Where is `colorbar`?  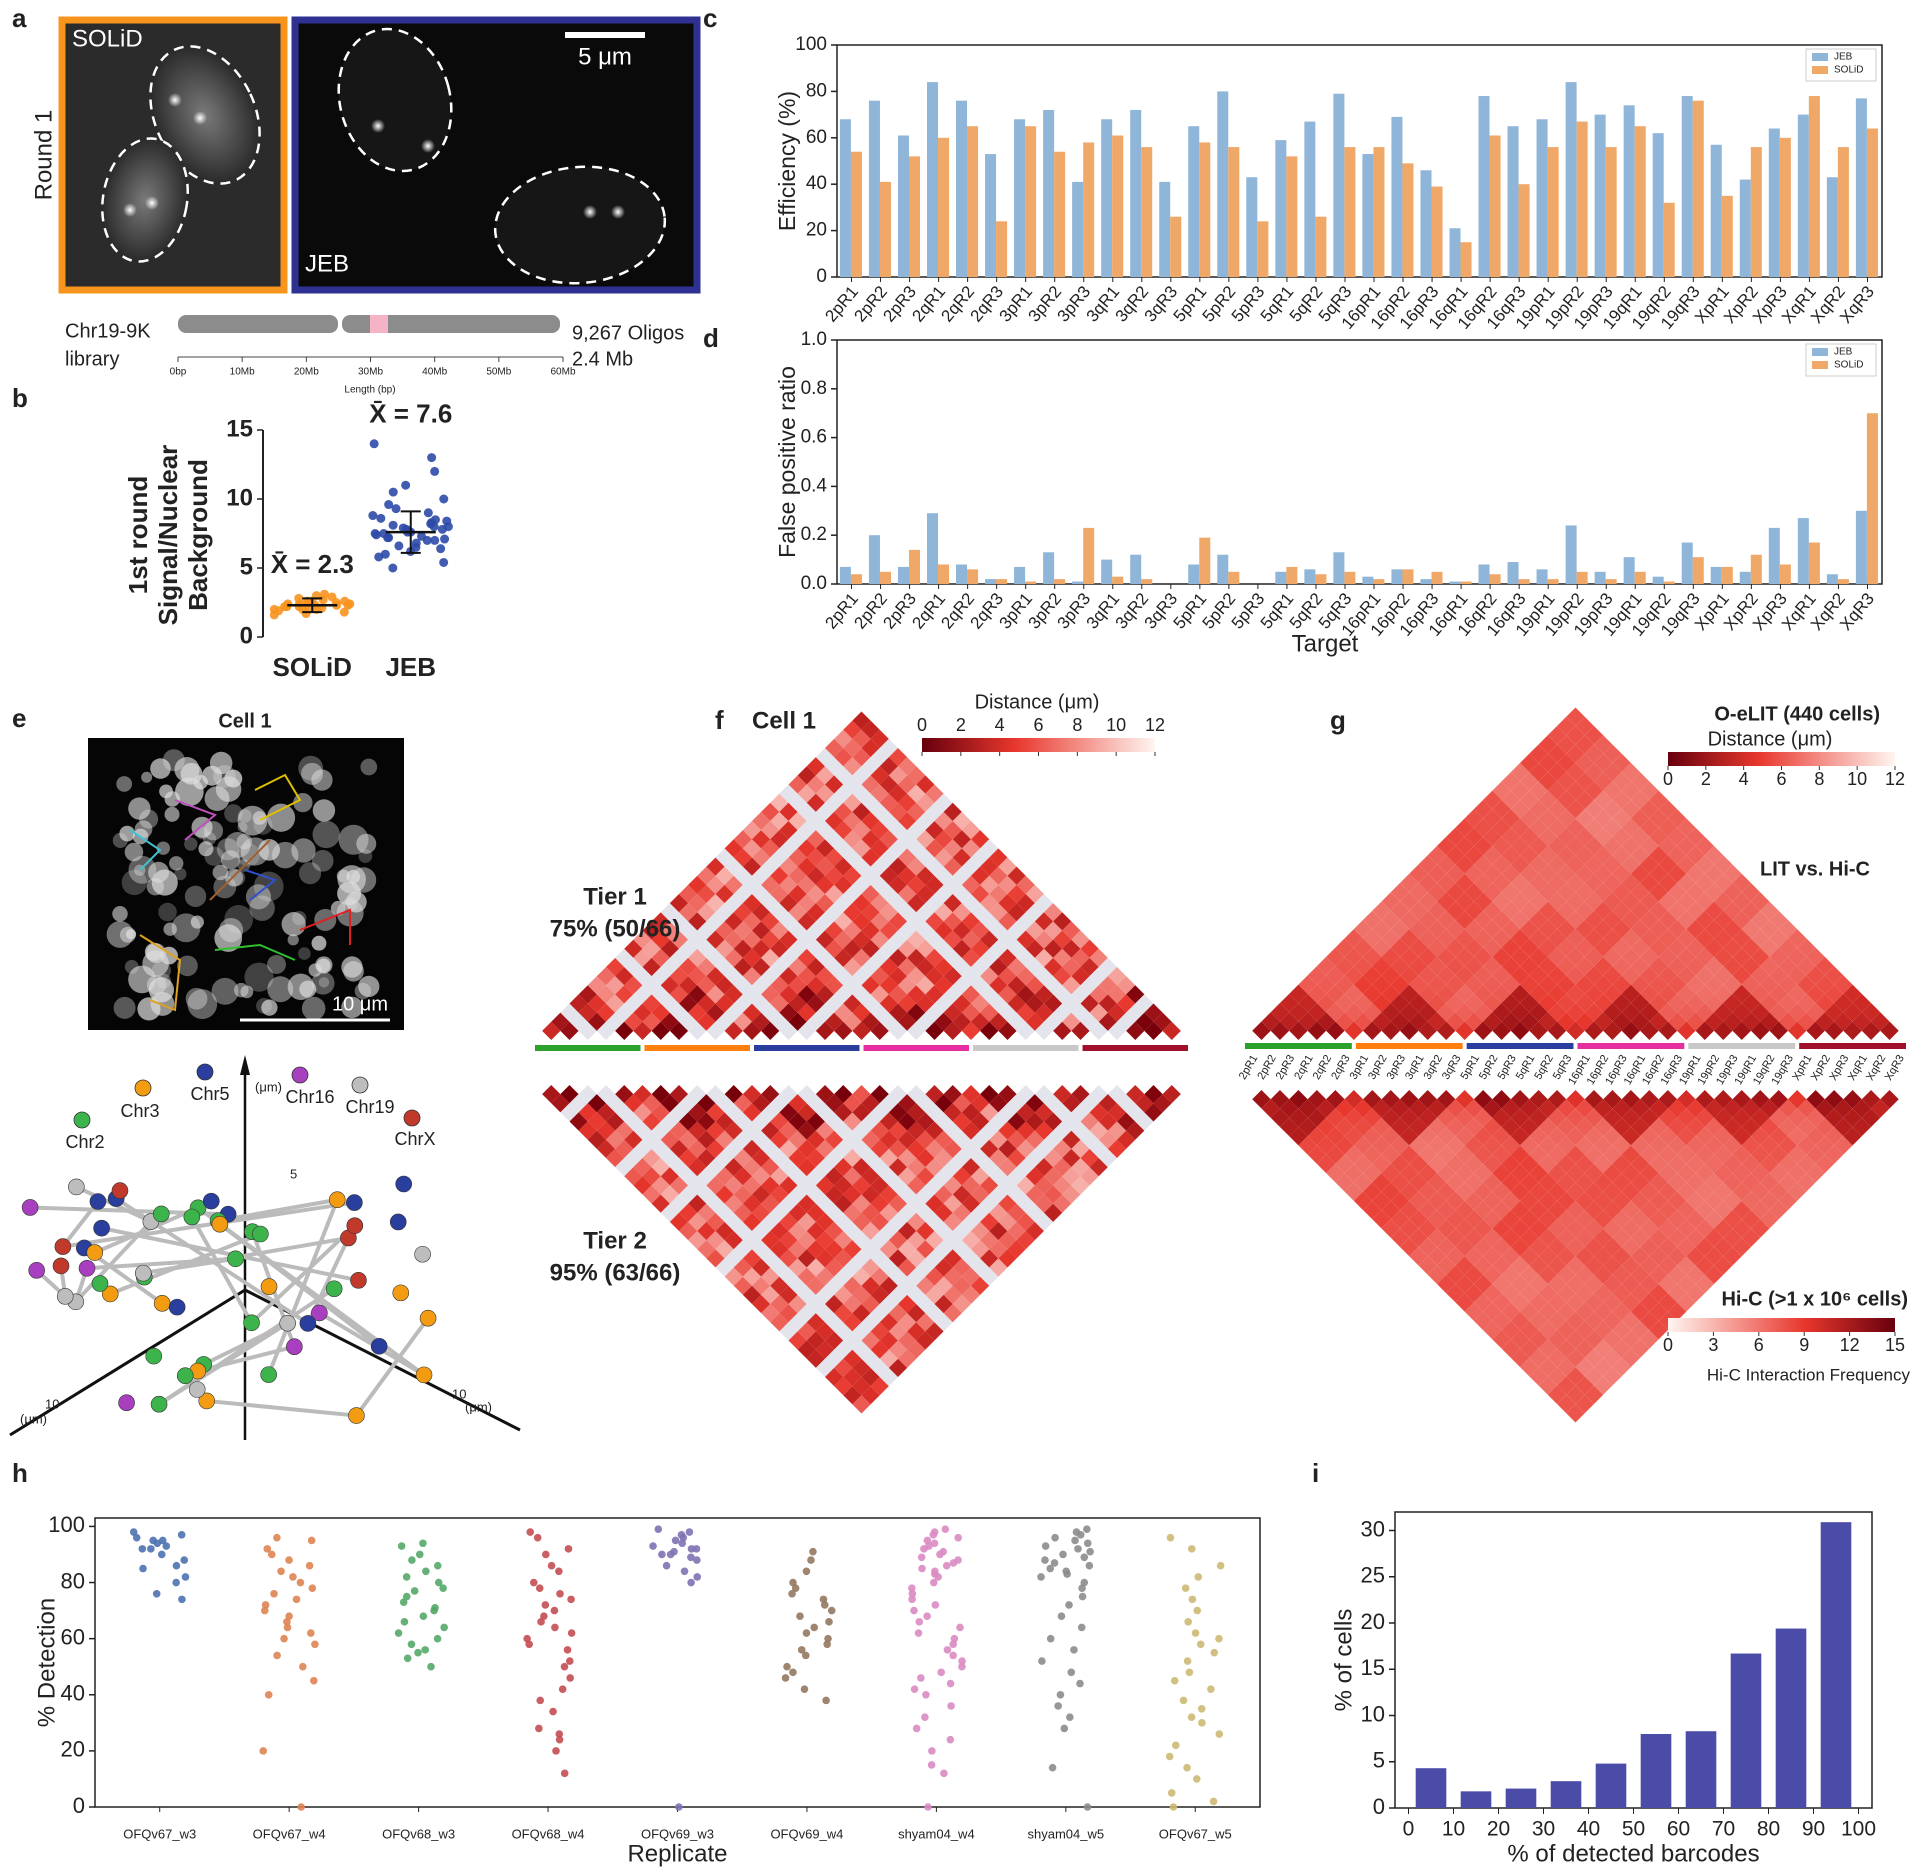
colorbar is located at coordinates (1781, 1325).